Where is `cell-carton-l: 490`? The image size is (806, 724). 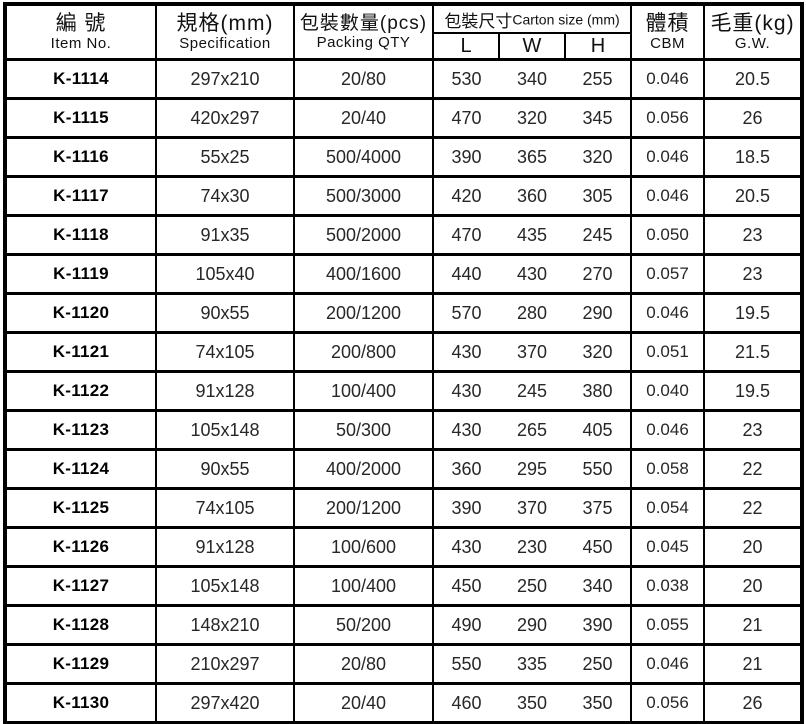 cell-carton-l: 490 is located at coordinates (465, 625).